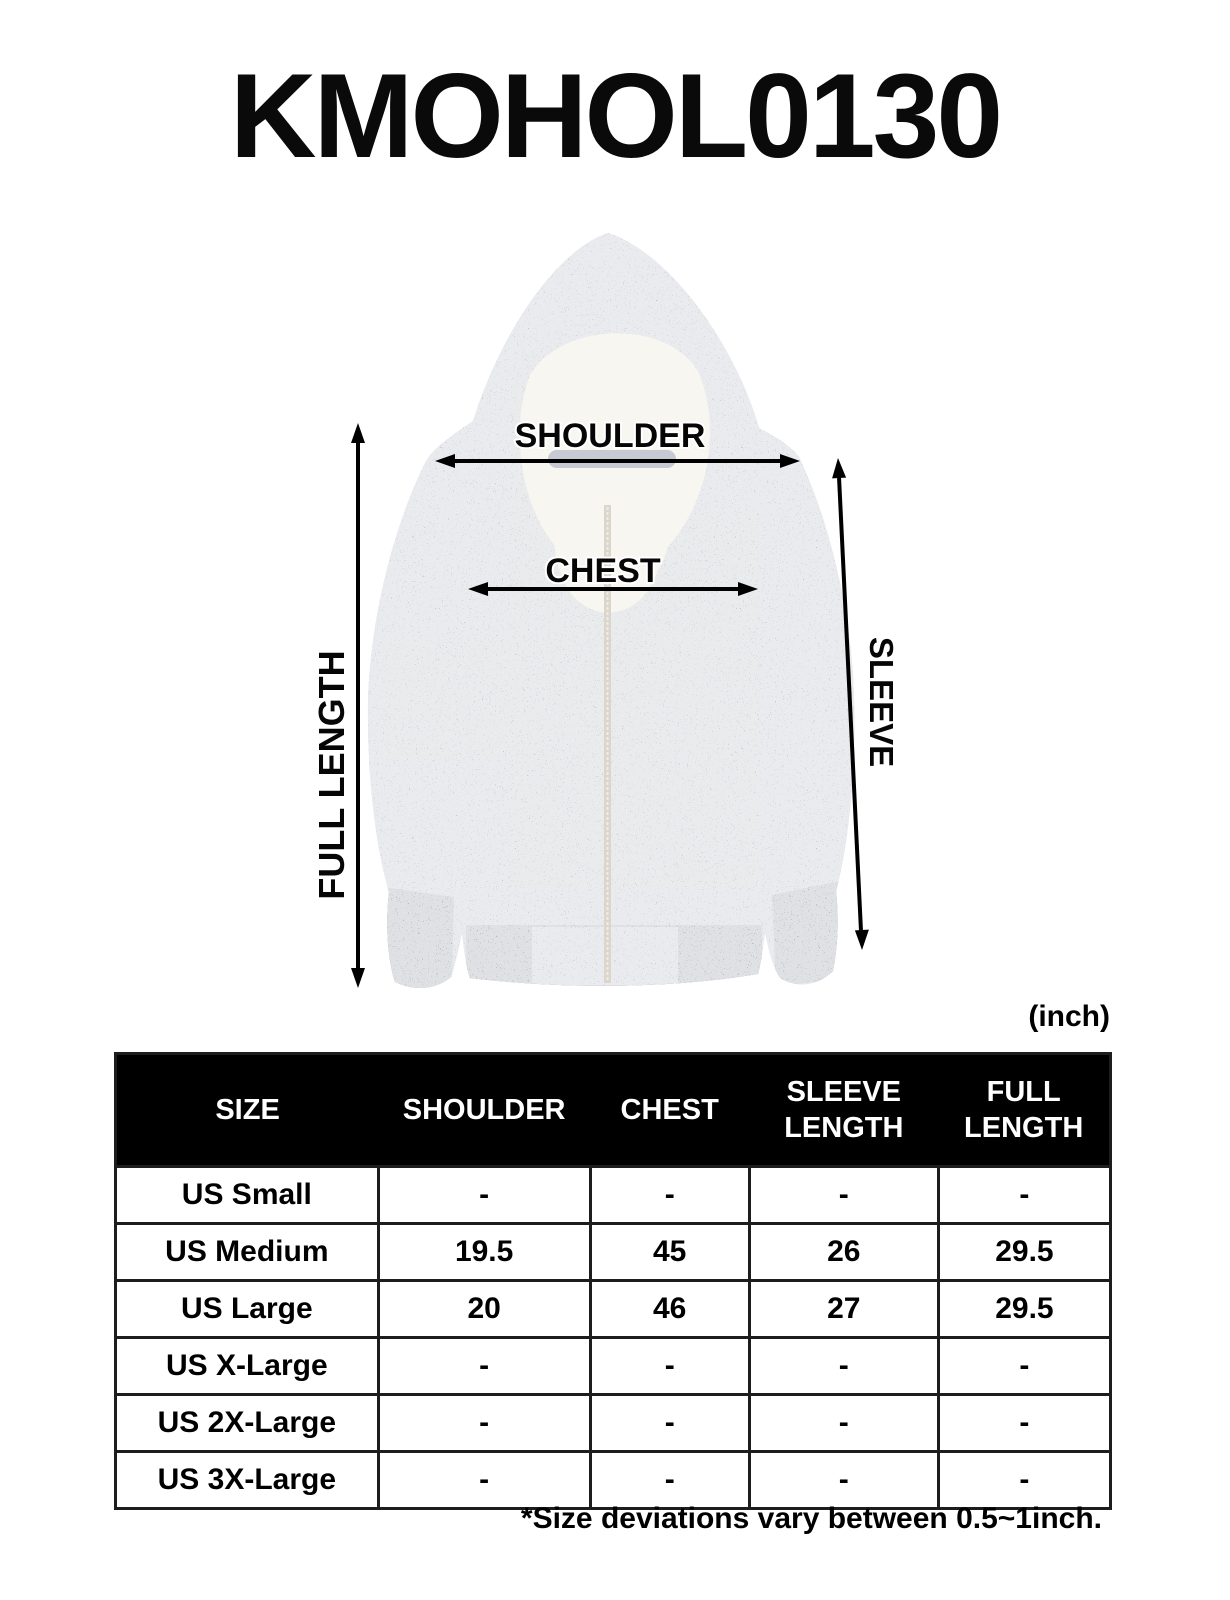 This screenshot has height=1600, width=1230. What do you see at coordinates (484, 1110) in the screenshot?
I see `col-header-shoulder: SHOULDER` at bounding box center [484, 1110].